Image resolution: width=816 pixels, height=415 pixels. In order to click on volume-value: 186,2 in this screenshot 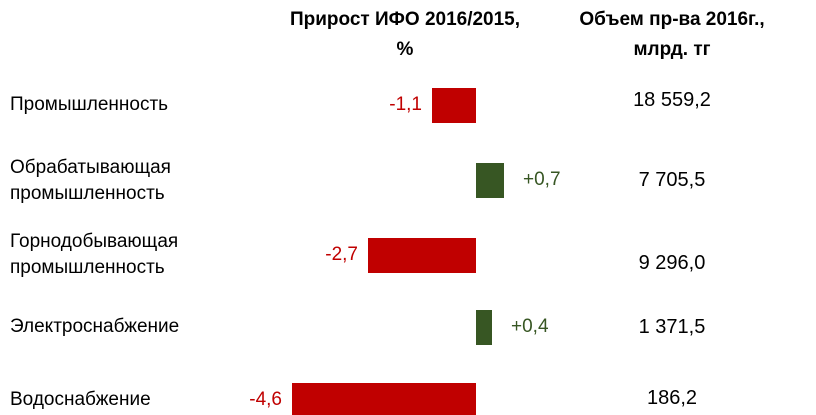, I will do `click(672, 398)`.